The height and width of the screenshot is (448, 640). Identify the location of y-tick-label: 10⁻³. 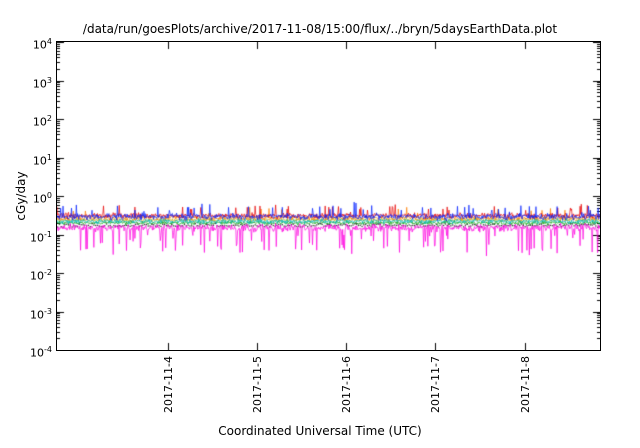
(41, 314).